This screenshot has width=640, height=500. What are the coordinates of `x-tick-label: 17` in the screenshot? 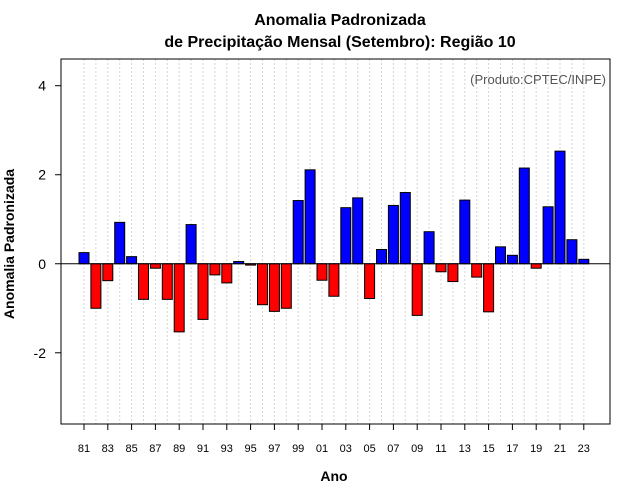 It's located at (512, 449).